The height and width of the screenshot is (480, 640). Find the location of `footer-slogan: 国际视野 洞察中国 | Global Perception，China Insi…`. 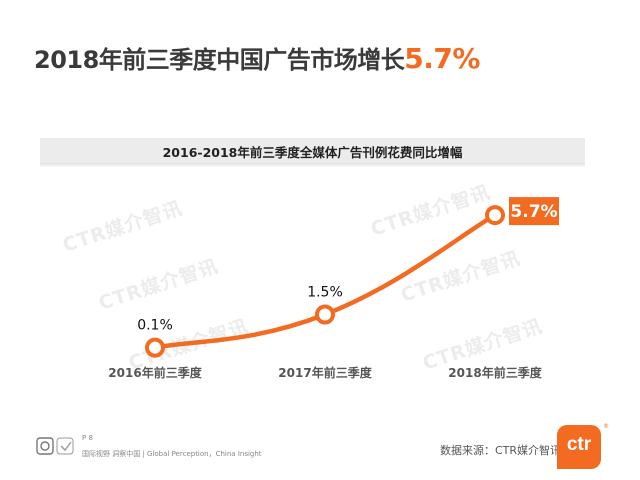

footer-slogan: 国际视野 洞察中国 | Global Perception，China Insi… is located at coordinates (172, 454).